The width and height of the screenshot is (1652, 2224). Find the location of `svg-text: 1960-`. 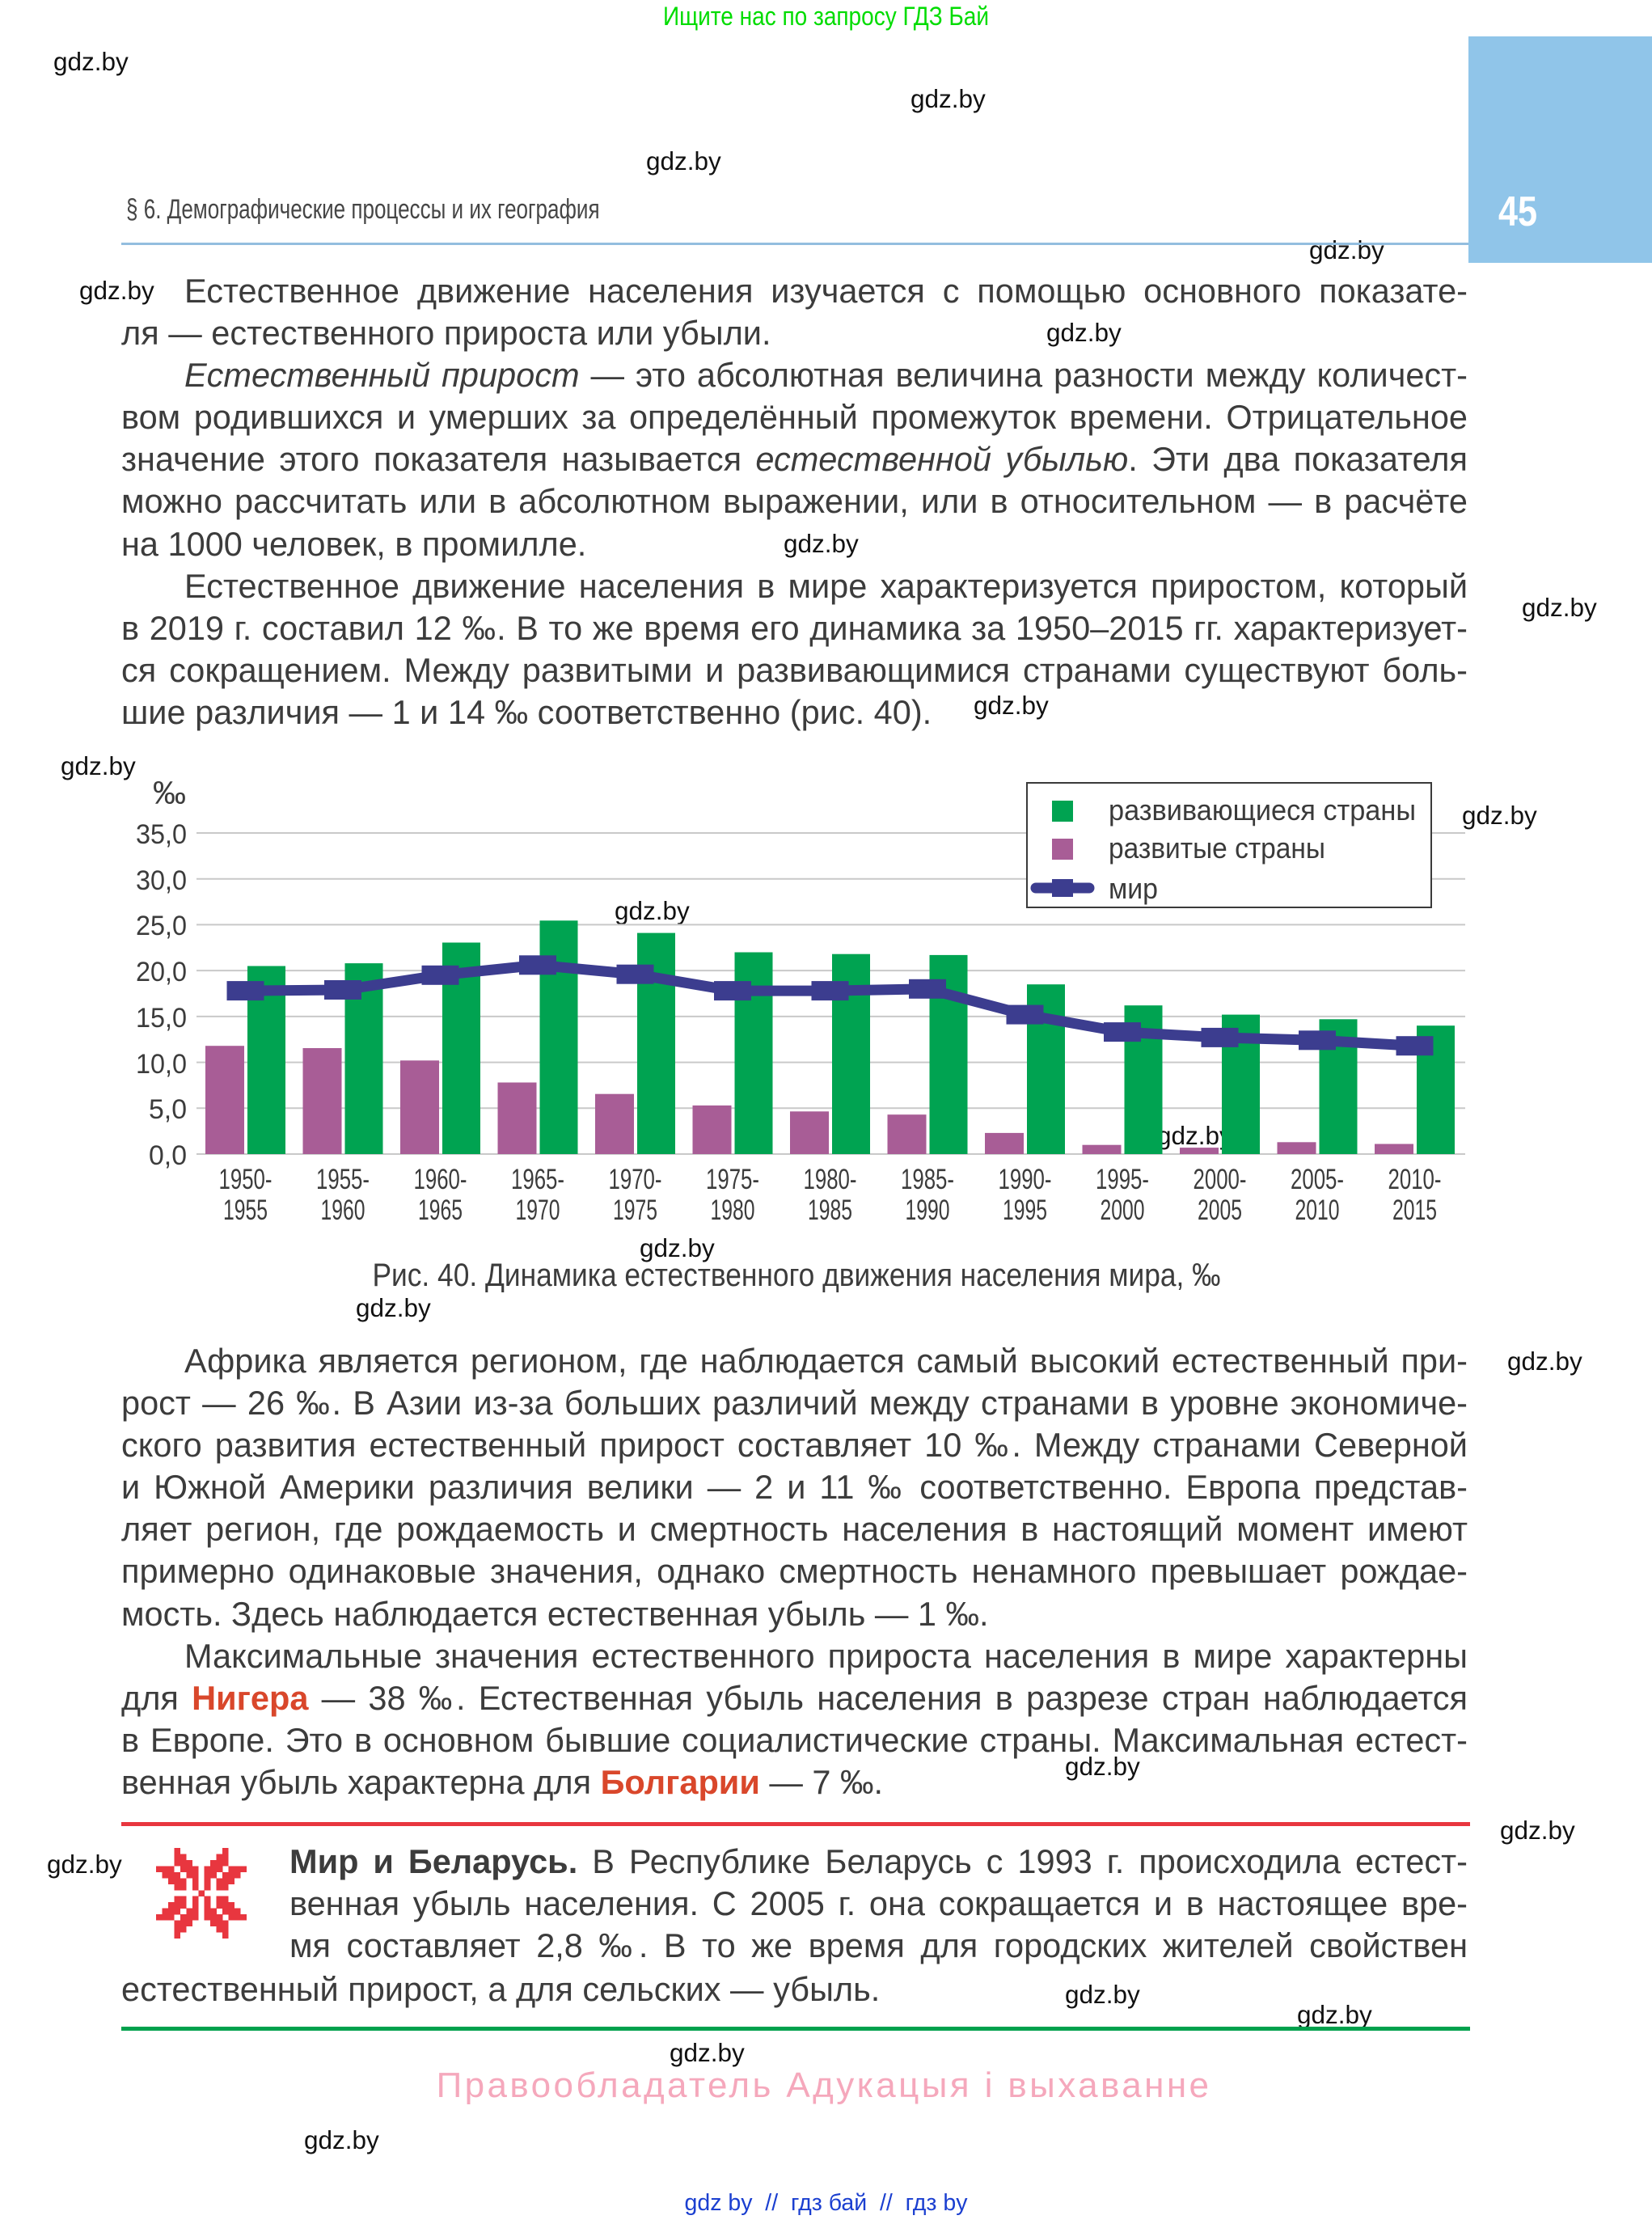

svg-text: 1960- is located at coordinates (440, 1179).